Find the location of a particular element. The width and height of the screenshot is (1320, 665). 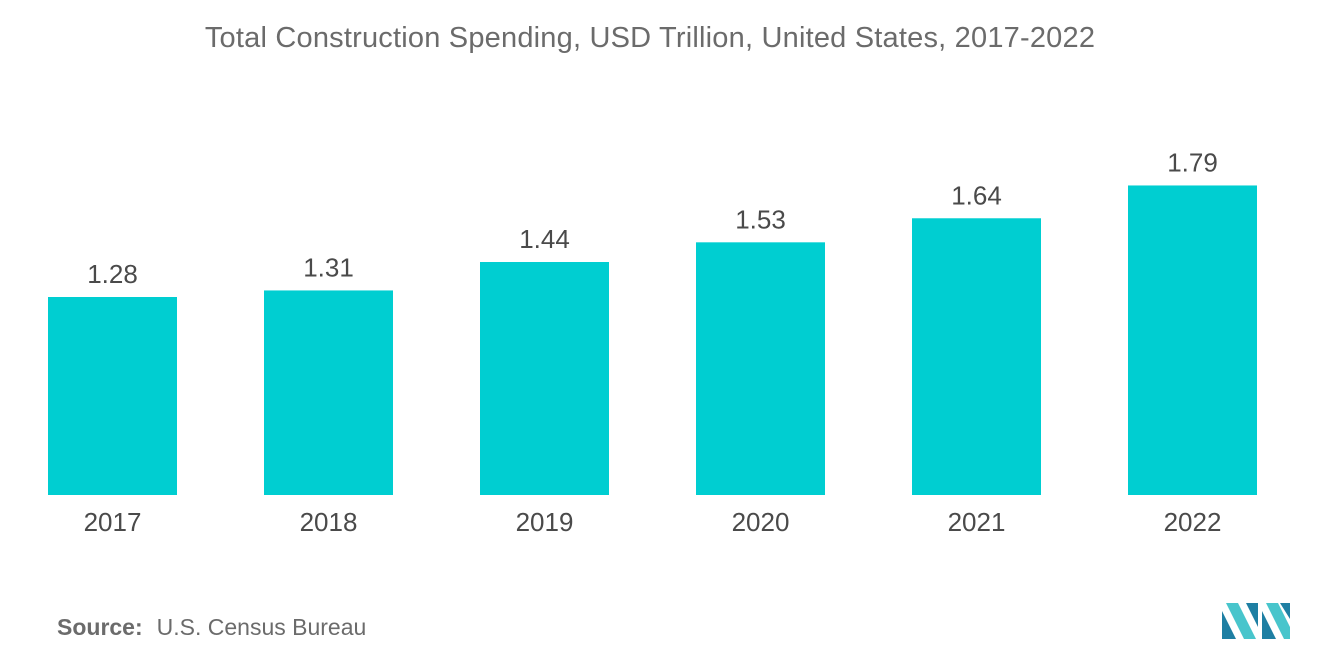

x-tick-label-2021: 2021 is located at coordinates (977, 522).